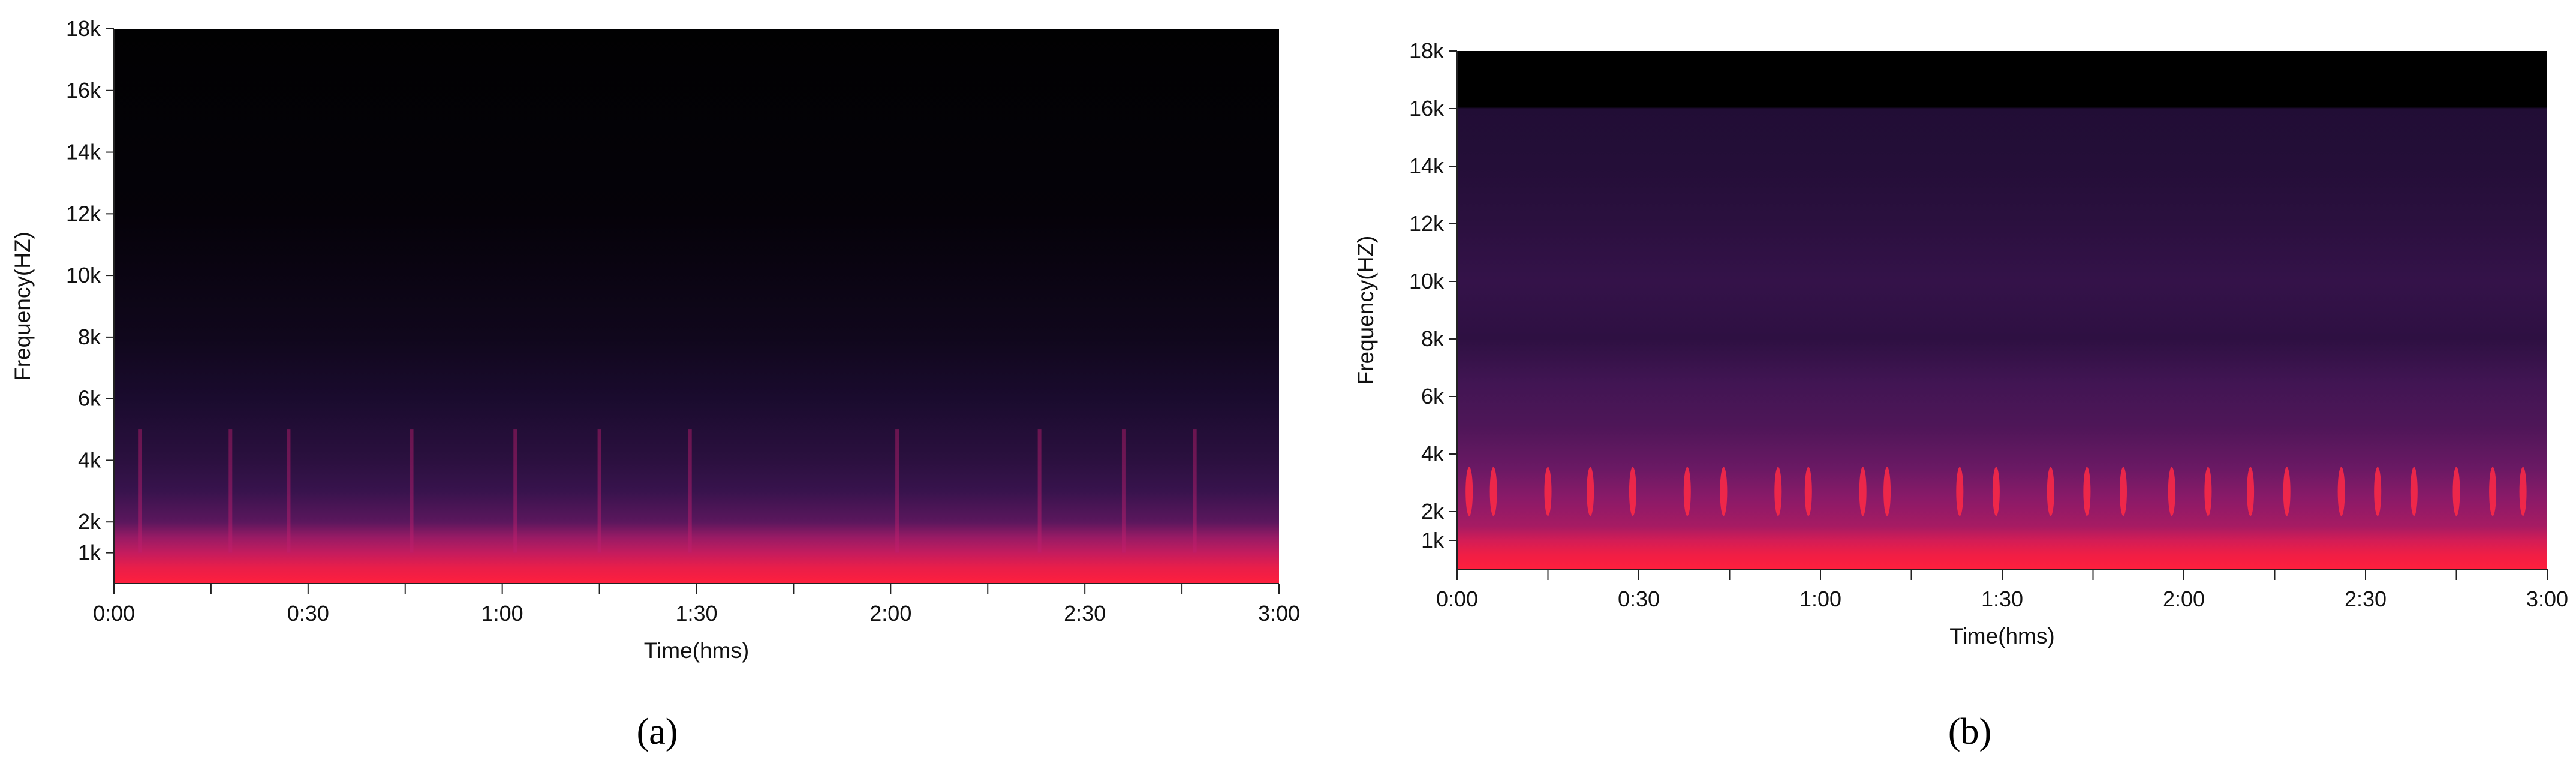 Image resolution: width=2576 pixels, height=778 pixels. I want to click on spectrogram-events-b, so click(1996, 491).